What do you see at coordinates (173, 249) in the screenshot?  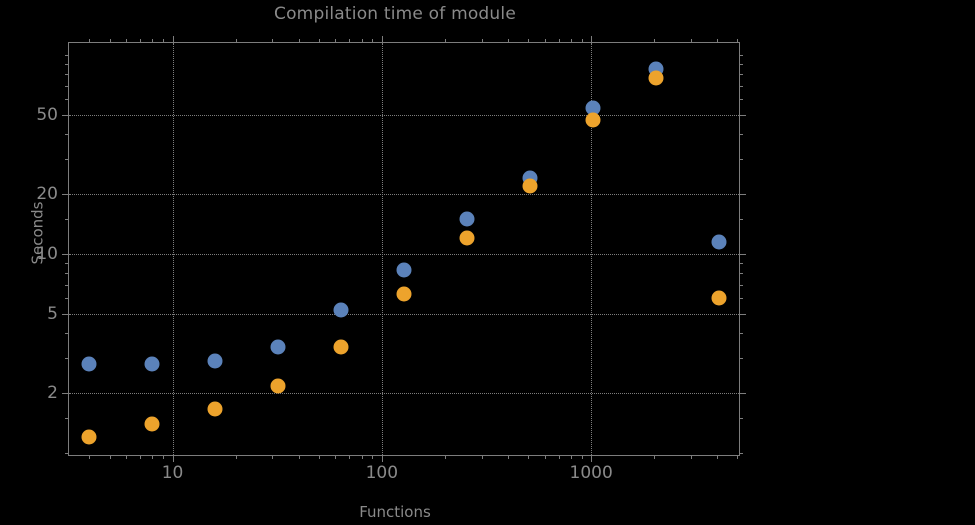 I see `x-gridline` at bounding box center [173, 249].